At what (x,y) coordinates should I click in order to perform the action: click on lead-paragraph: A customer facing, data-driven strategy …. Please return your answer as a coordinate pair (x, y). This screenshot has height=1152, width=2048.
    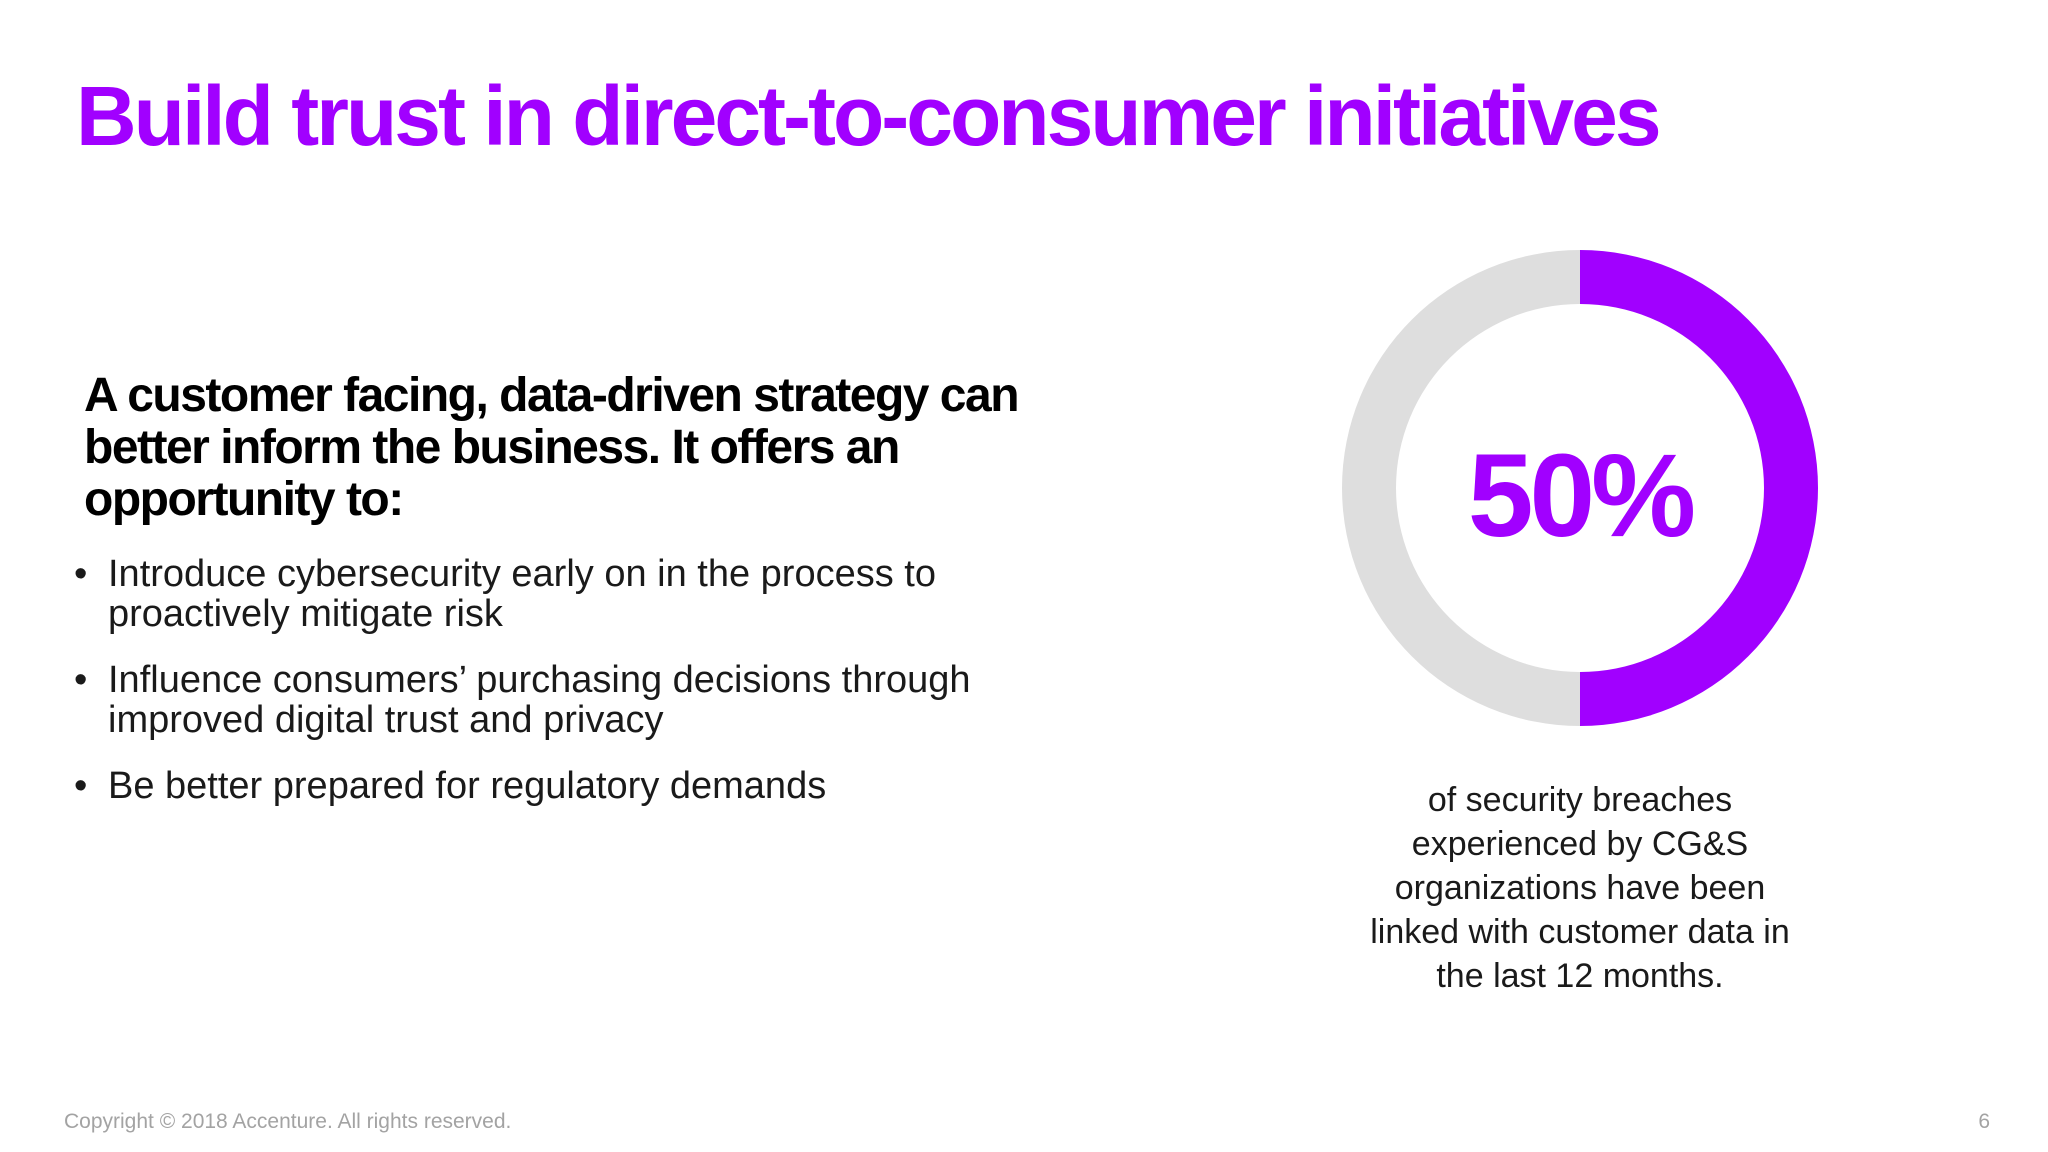
    Looking at the image, I should click on (552, 447).